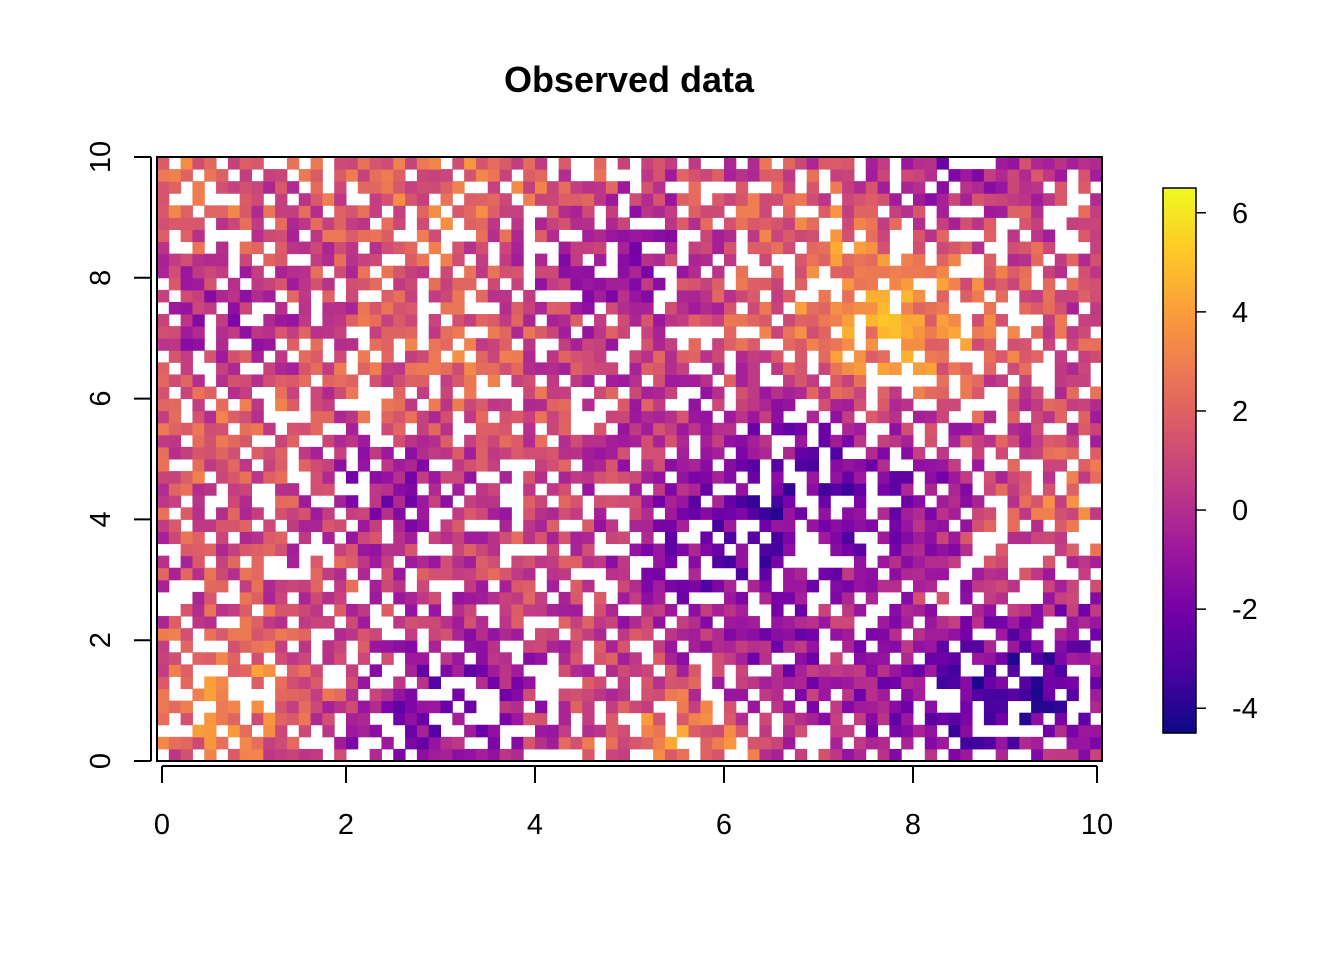 This screenshot has width=1344, height=960. What do you see at coordinates (1179, 661) in the screenshot?
I see `colorbar-segment` at bounding box center [1179, 661].